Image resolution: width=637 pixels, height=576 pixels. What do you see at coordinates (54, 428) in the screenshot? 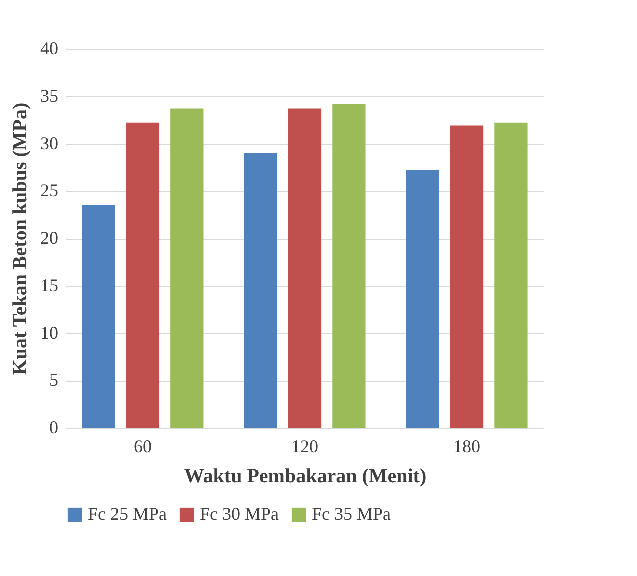
I see `y-tick-label: 0` at bounding box center [54, 428].